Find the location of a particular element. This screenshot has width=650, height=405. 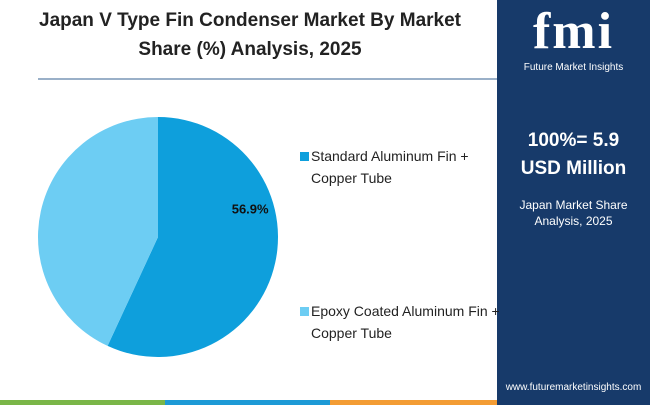

total-unit: USD Million is located at coordinates (573, 168).